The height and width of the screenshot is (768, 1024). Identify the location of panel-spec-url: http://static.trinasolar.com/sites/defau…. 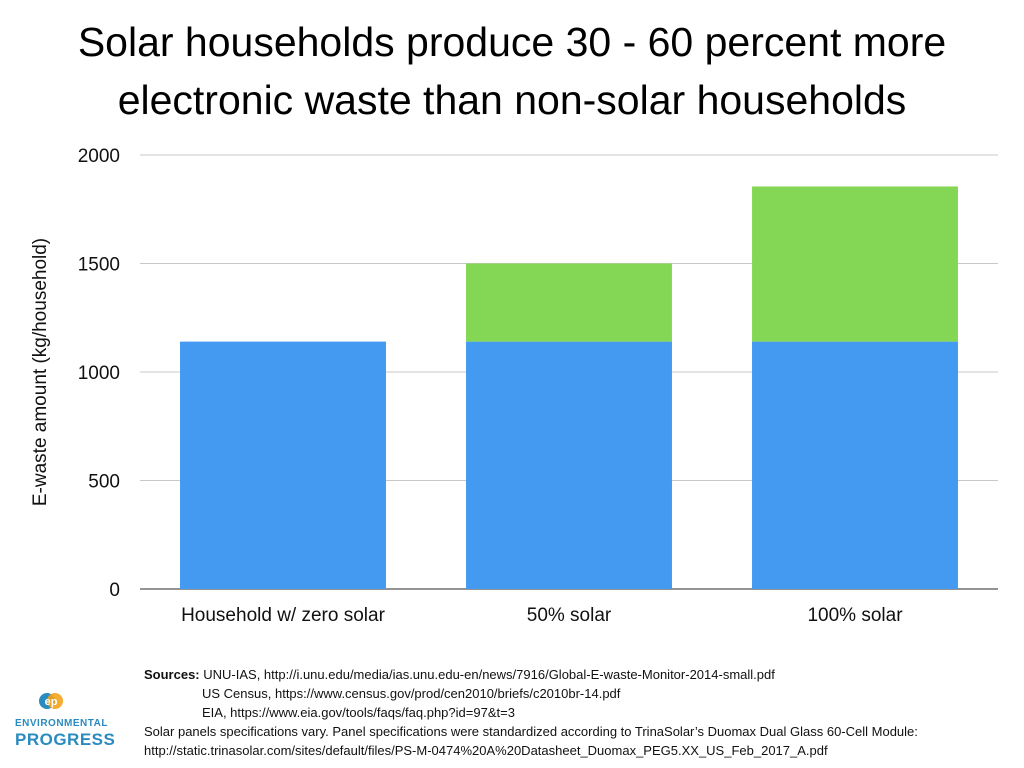
(486, 750).